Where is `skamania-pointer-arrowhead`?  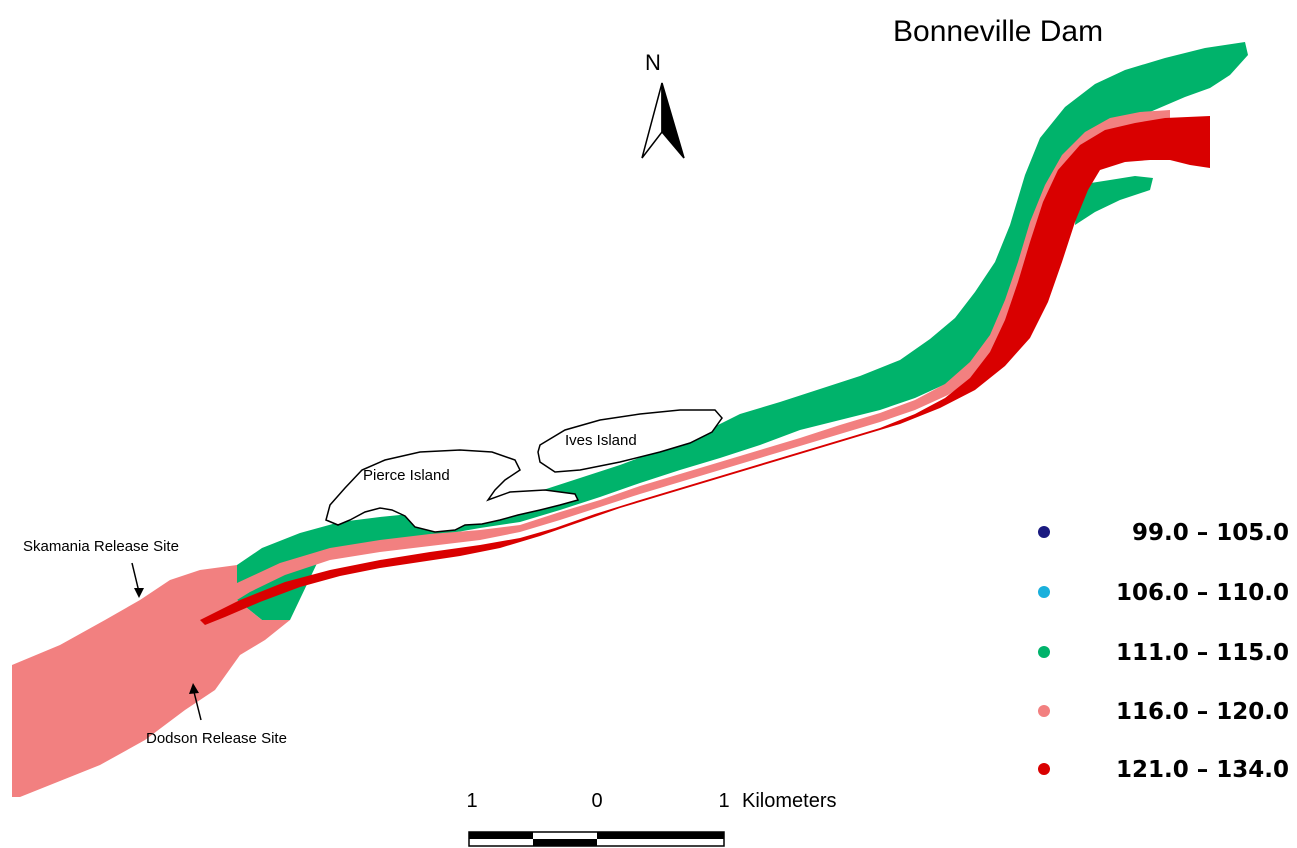
skamania-pointer-arrowhead is located at coordinates (139, 593).